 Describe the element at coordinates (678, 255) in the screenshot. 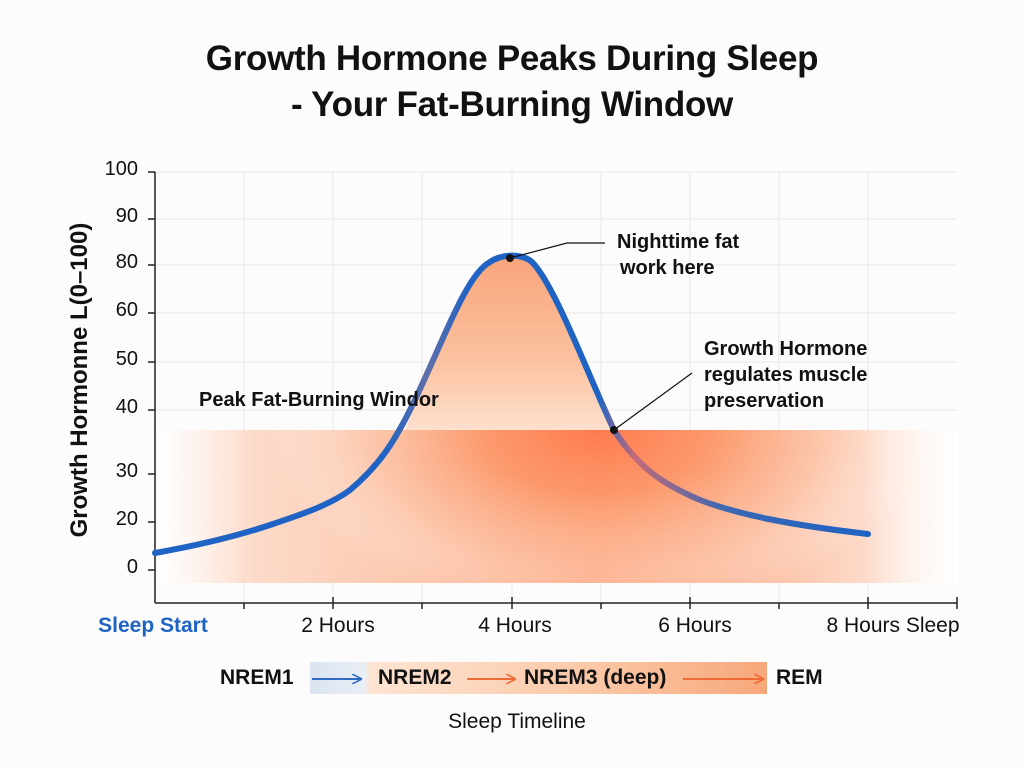

I see `peak-annotation: Nighttime fat work here` at that location.